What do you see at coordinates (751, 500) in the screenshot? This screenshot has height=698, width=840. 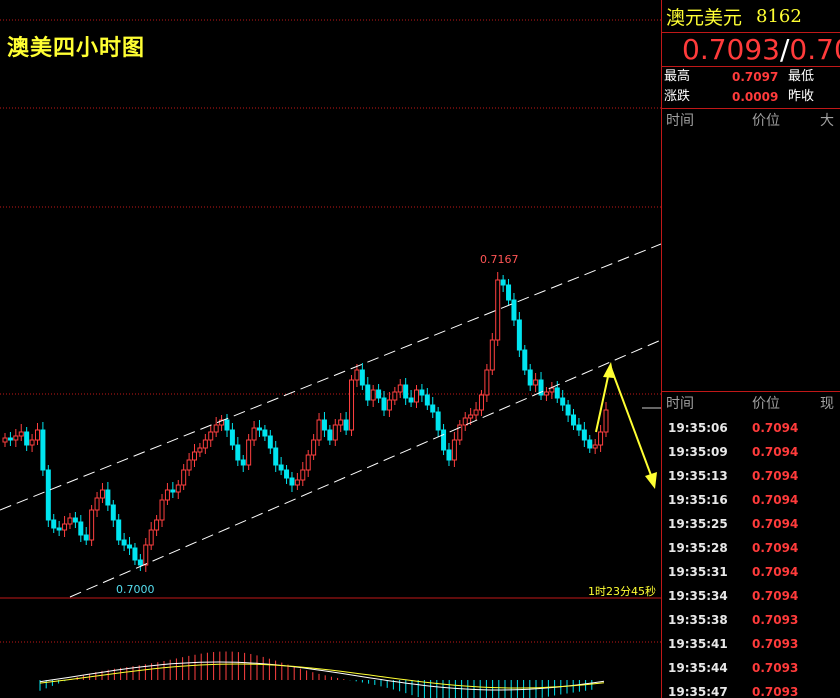 I see `tick-row: 19:35:16 0.7094` at bounding box center [751, 500].